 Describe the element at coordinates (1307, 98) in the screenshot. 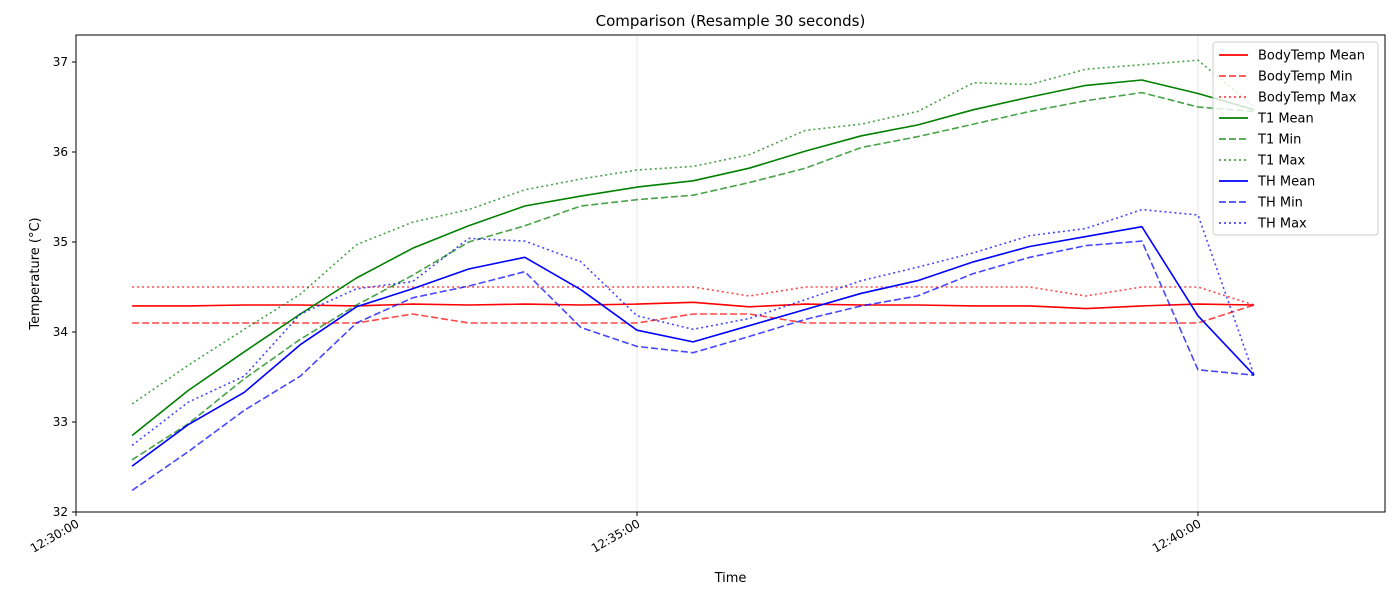

I see `legend-label: BodyTemp Max` at that location.